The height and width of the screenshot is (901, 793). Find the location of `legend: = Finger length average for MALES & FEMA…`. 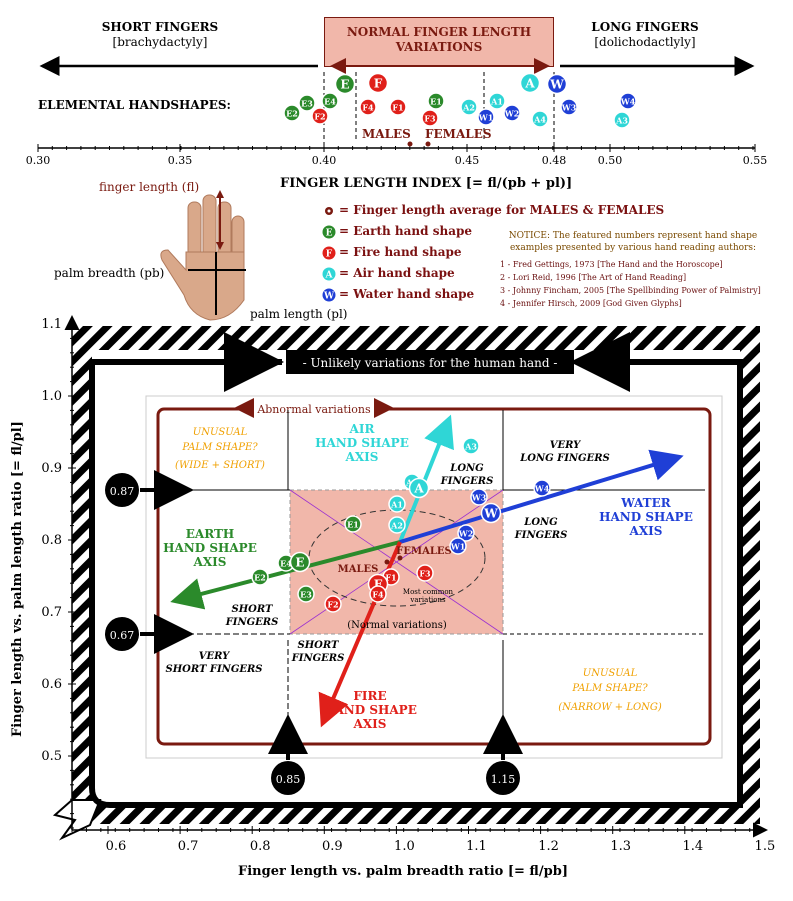

legend: = Finger length average for MALES & FEMA… is located at coordinates (493, 252).